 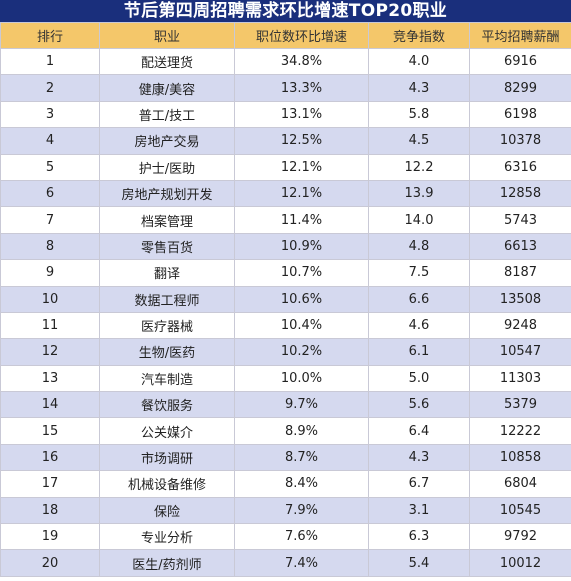 What do you see at coordinates (520, 61) in the screenshot?
I see `salary-cell: 6916` at bounding box center [520, 61].